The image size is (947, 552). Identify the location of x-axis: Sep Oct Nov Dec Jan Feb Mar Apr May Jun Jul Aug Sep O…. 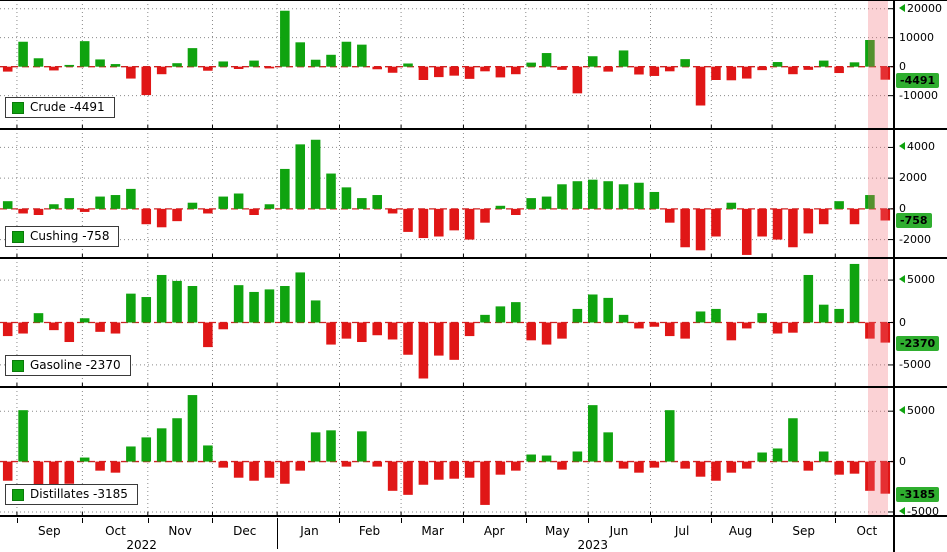
(446, 534).